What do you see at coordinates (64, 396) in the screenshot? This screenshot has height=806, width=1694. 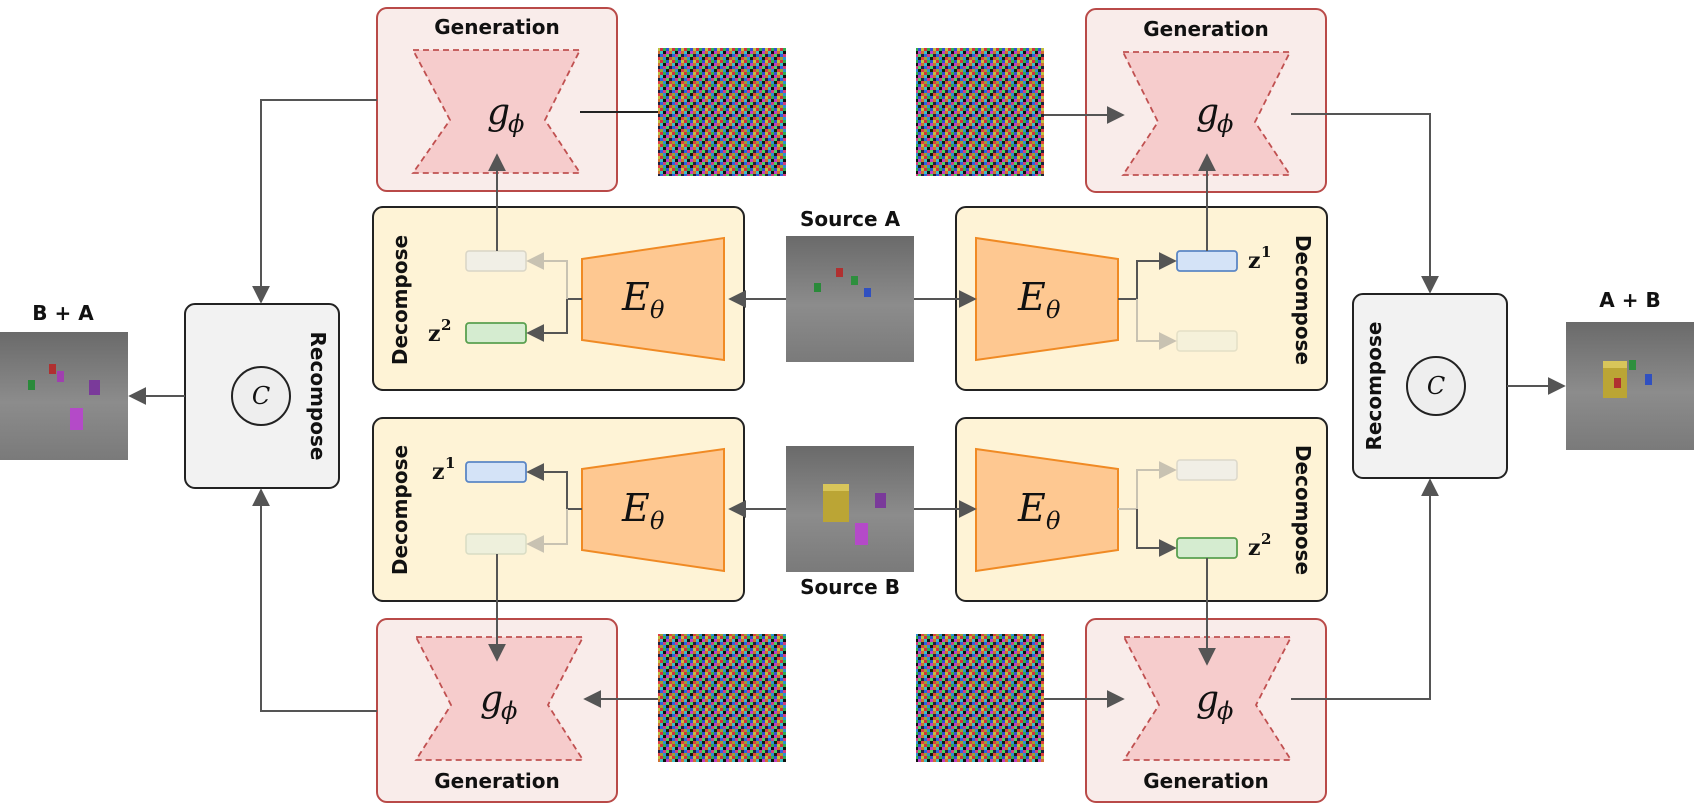 I see `output-b-plus-a-image` at bounding box center [64, 396].